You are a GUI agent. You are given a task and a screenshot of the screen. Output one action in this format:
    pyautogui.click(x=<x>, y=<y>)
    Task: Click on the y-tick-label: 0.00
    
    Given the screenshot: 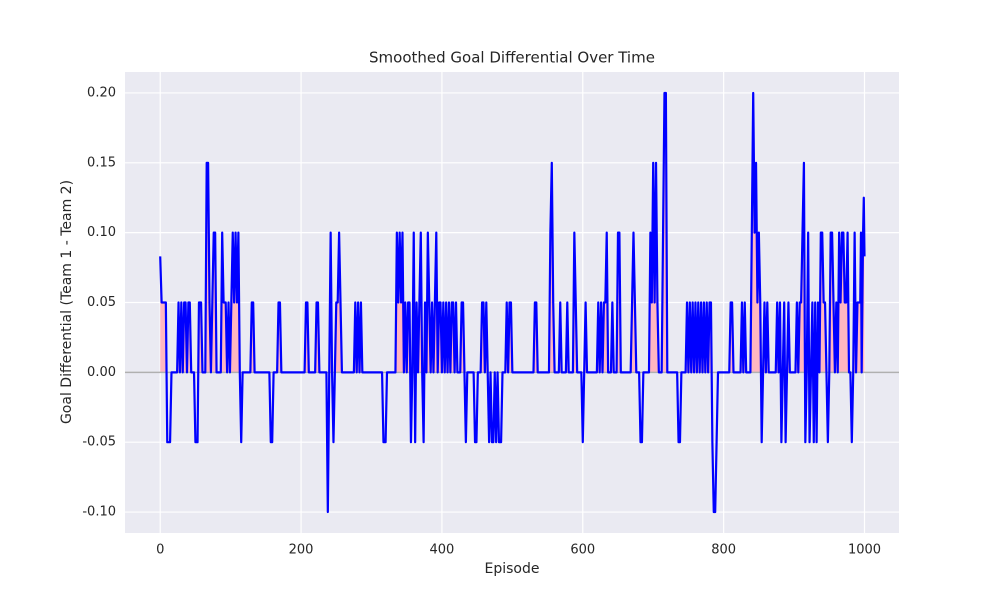 What is the action you would take?
    pyautogui.click(x=101, y=372)
    